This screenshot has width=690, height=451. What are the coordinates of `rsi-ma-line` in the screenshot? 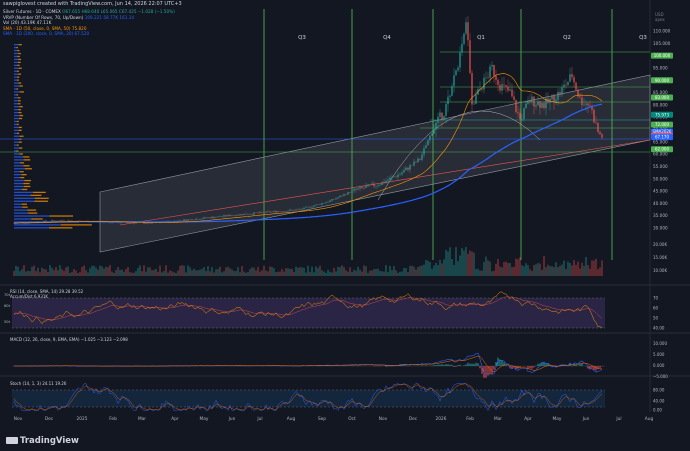 It's located at (308, 308).